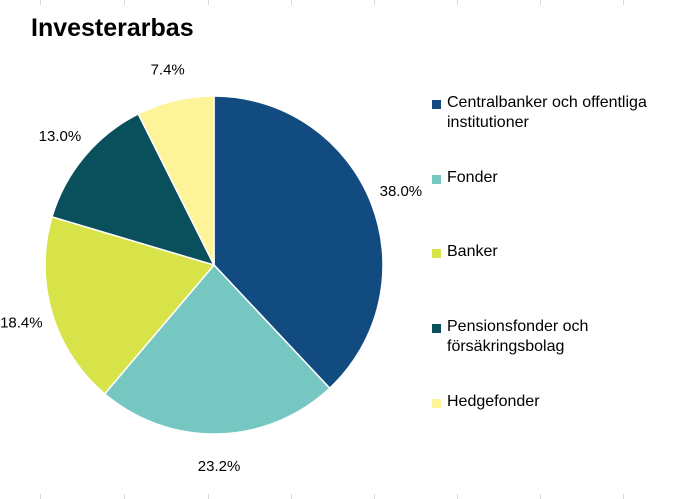 The image size is (696, 499). What do you see at coordinates (130, 305) in the screenshot?
I see `pie-slice-banker` at bounding box center [130, 305].